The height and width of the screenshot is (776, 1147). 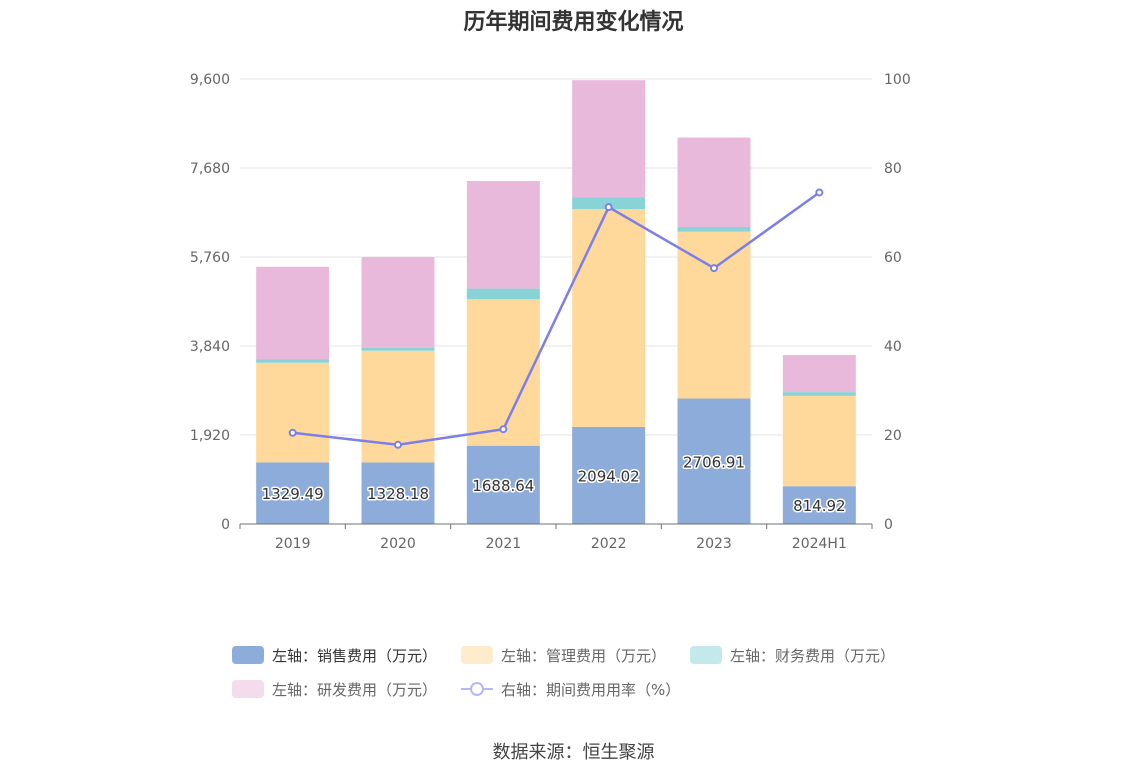 What do you see at coordinates (591, 689) in the screenshot?
I see `legend-label-rate: 右轴：期间费用用率（%）` at bounding box center [591, 689].